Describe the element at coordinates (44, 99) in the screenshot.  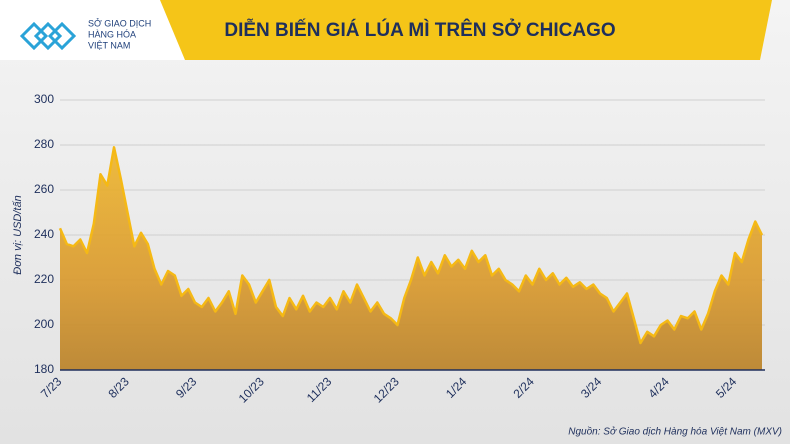
I see `y-tick-label: 300` at that location.